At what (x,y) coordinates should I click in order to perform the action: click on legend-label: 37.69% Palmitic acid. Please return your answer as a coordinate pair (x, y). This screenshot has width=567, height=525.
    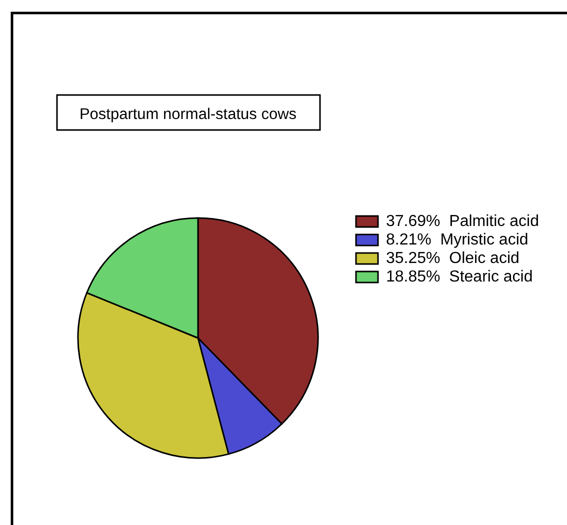
    Looking at the image, I should click on (462, 221).